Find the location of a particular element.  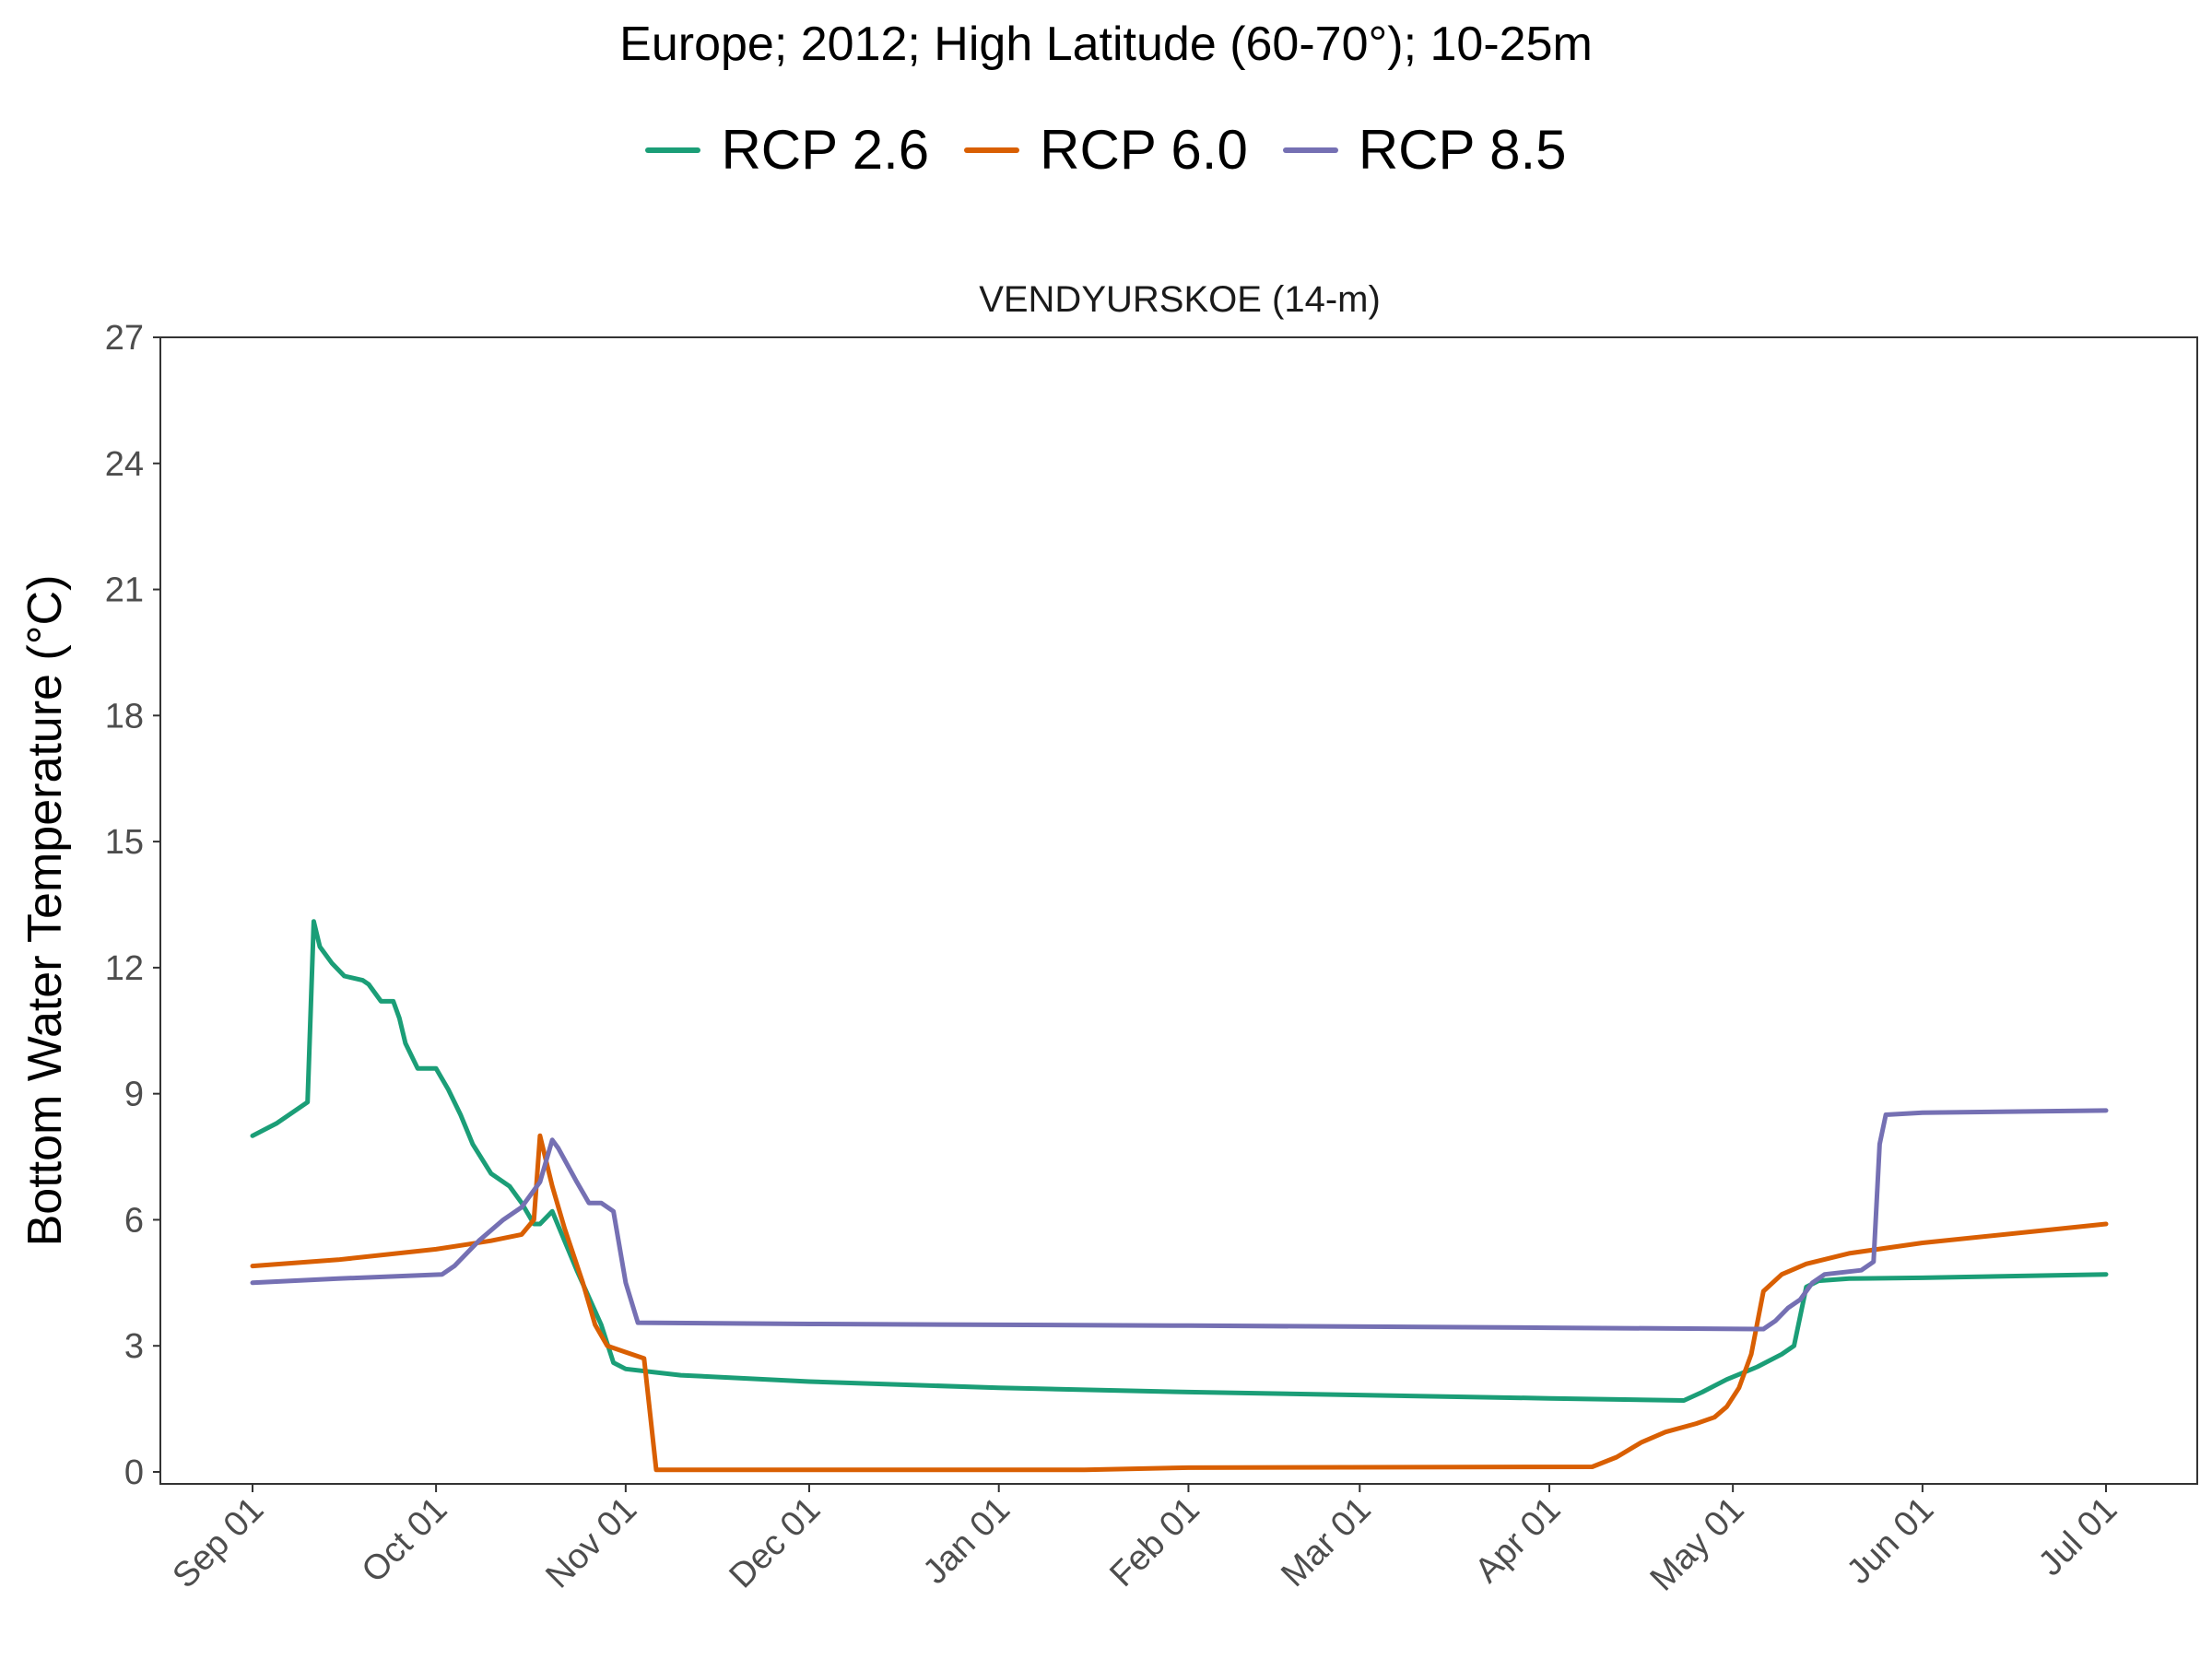

y-tick-label: 15 is located at coordinates (124, 842).